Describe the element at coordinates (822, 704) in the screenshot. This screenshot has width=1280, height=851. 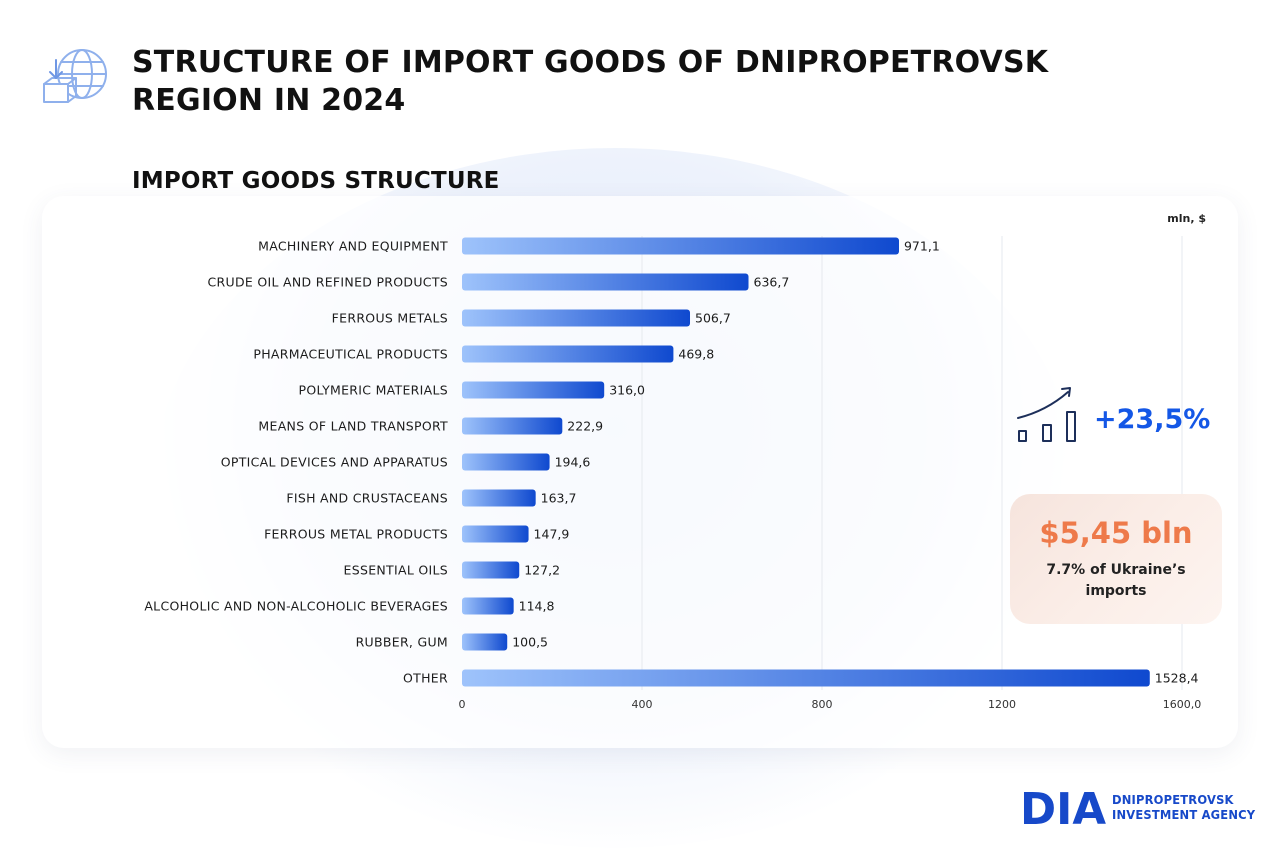
I see `x-tick-label: 800` at that location.